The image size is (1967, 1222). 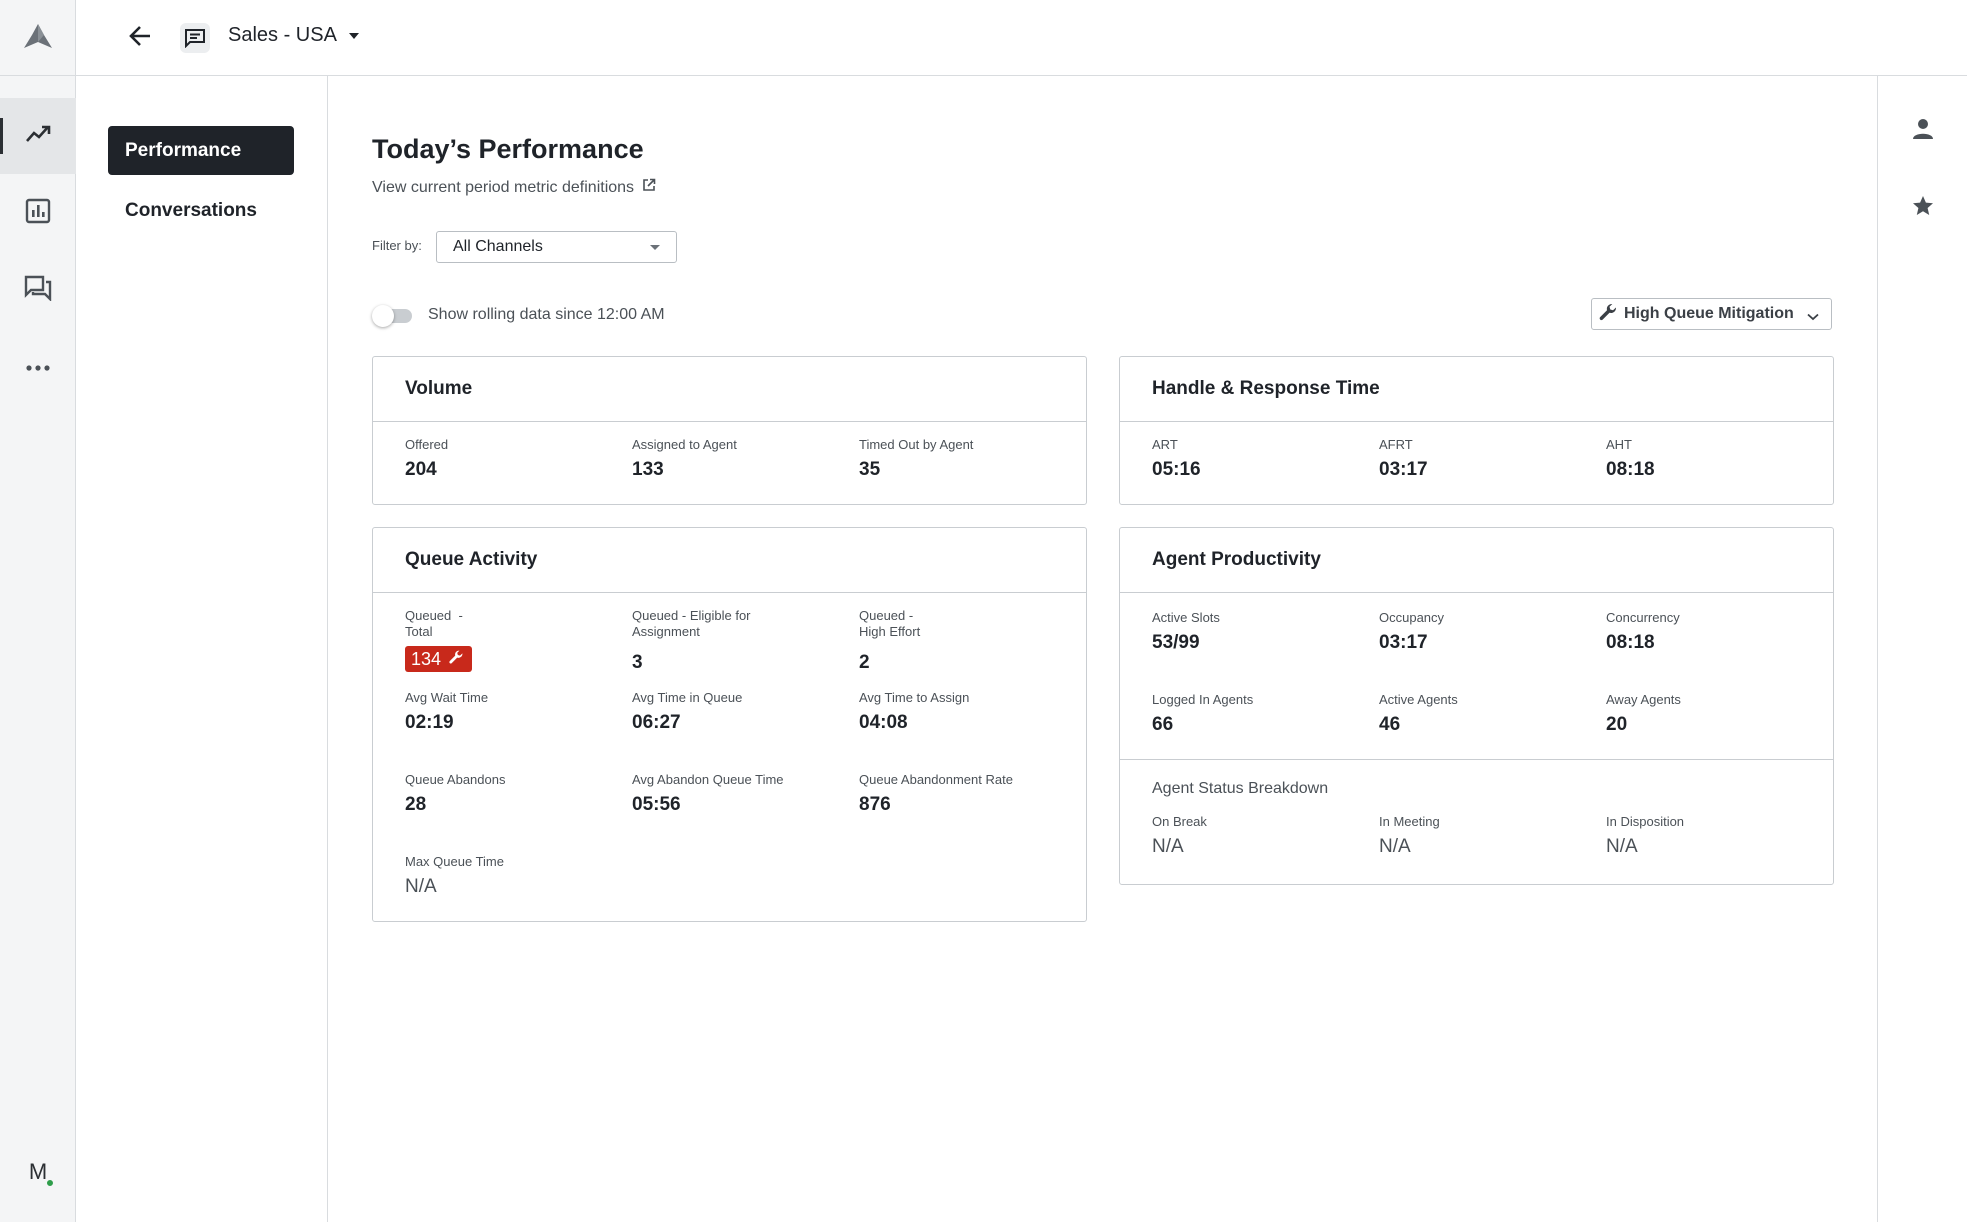 I want to click on rolling-data-label: Show rolling data since 12:00 AM, so click(x=546, y=314).